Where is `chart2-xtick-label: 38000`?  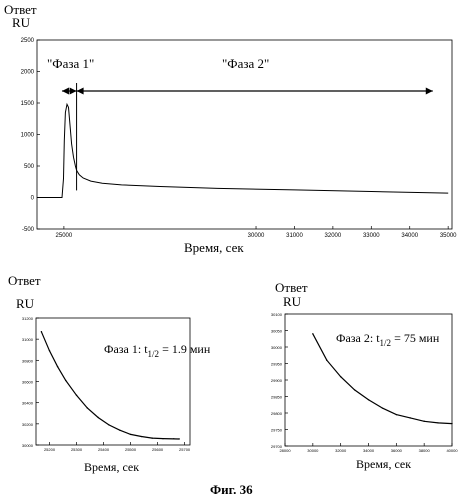
chart2-xtick-label: 38000 is located at coordinates (425, 450).